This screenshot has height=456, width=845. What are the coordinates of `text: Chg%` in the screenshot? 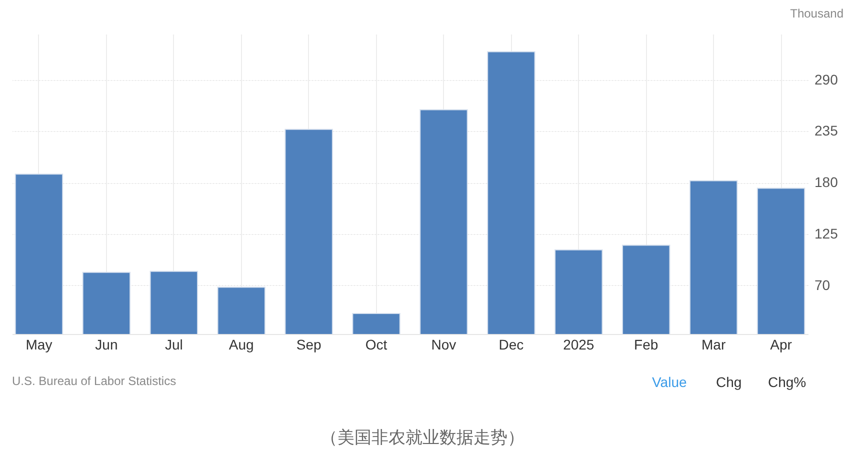 It's located at (787, 382).